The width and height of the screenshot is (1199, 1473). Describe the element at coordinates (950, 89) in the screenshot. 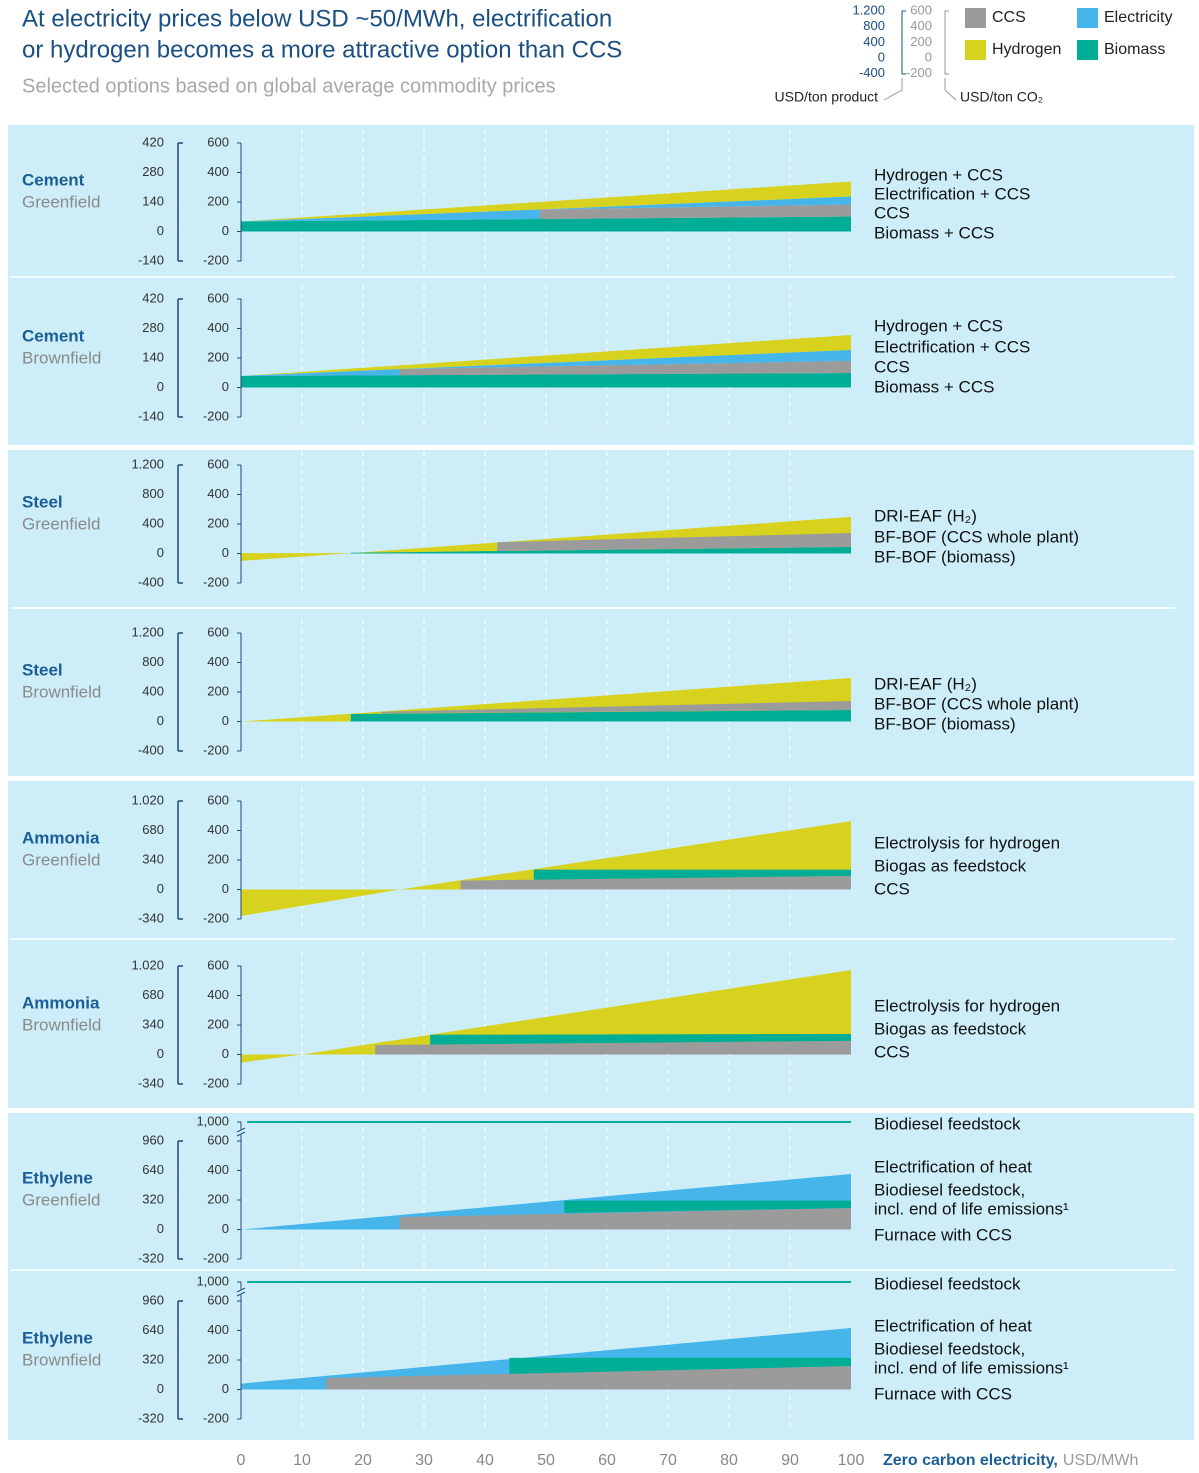

I see `legend-connector` at that location.